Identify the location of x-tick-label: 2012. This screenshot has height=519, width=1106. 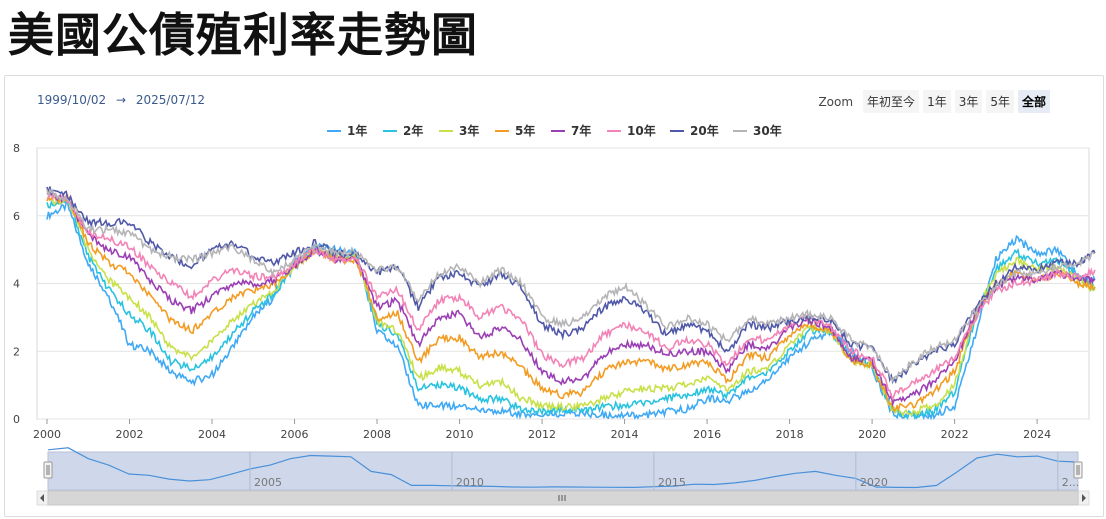
(542, 434).